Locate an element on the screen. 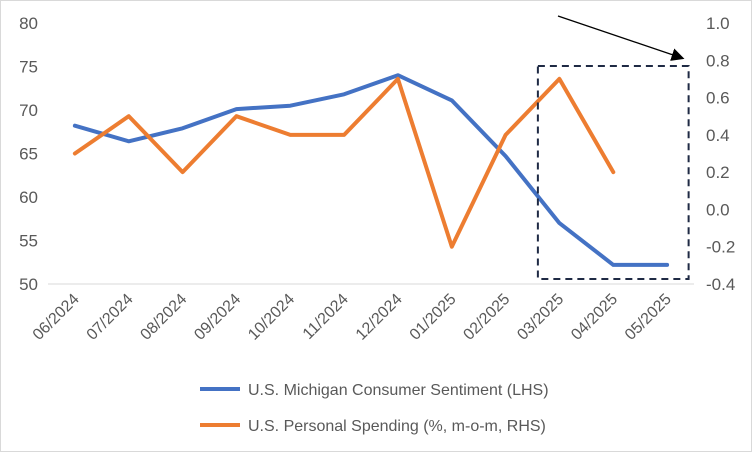 The width and height of the screenshot is (752, 457). annotation-arrow is located at coordinates (621, 38).